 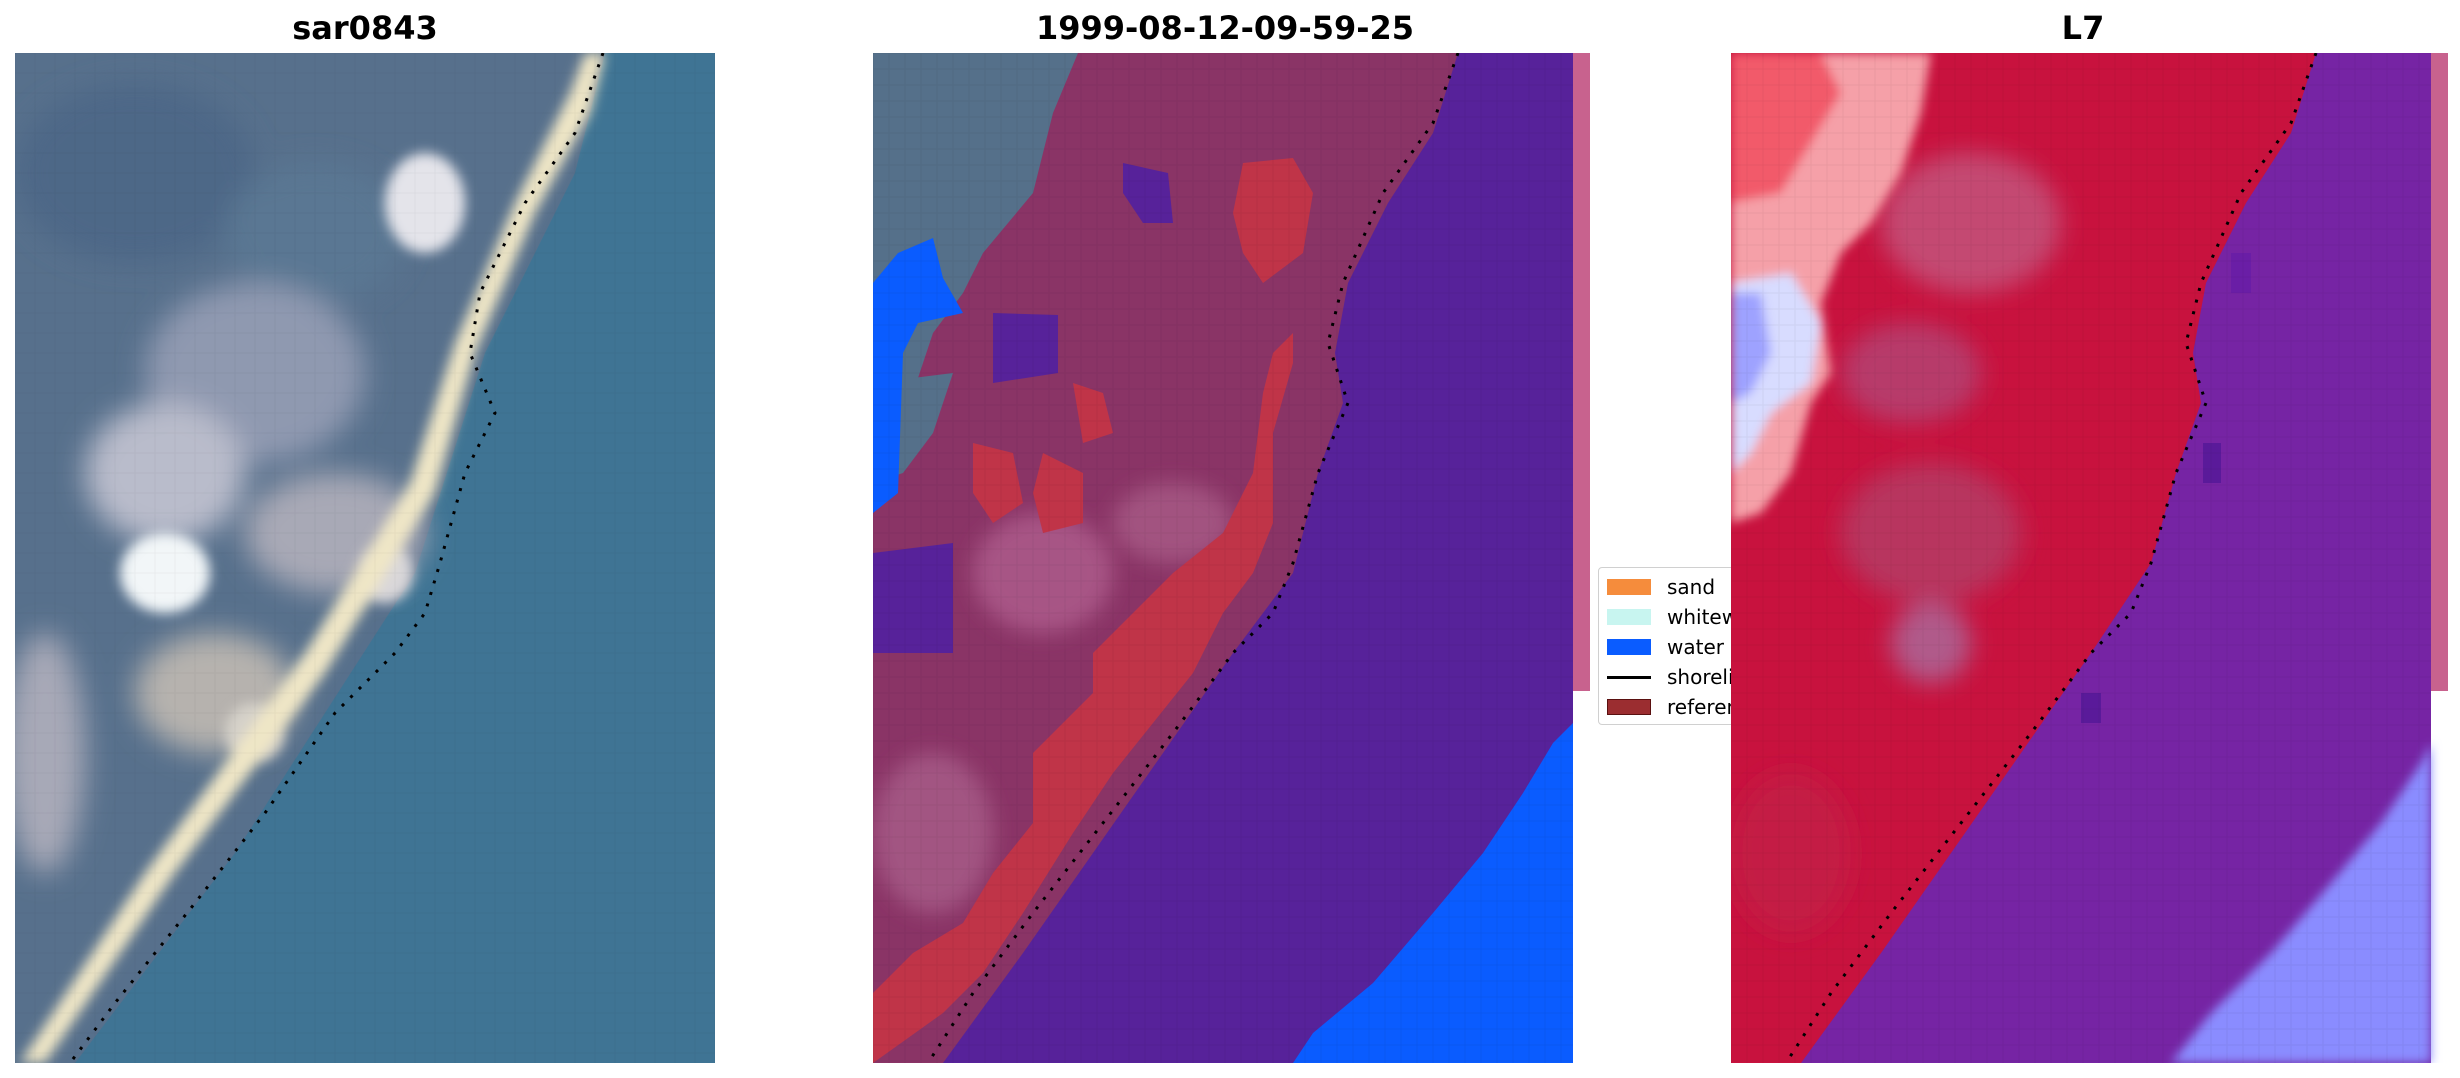 I want to click on panel-title-classification: 1999-08-12-09-59-25, so click(x=1225, y=28).